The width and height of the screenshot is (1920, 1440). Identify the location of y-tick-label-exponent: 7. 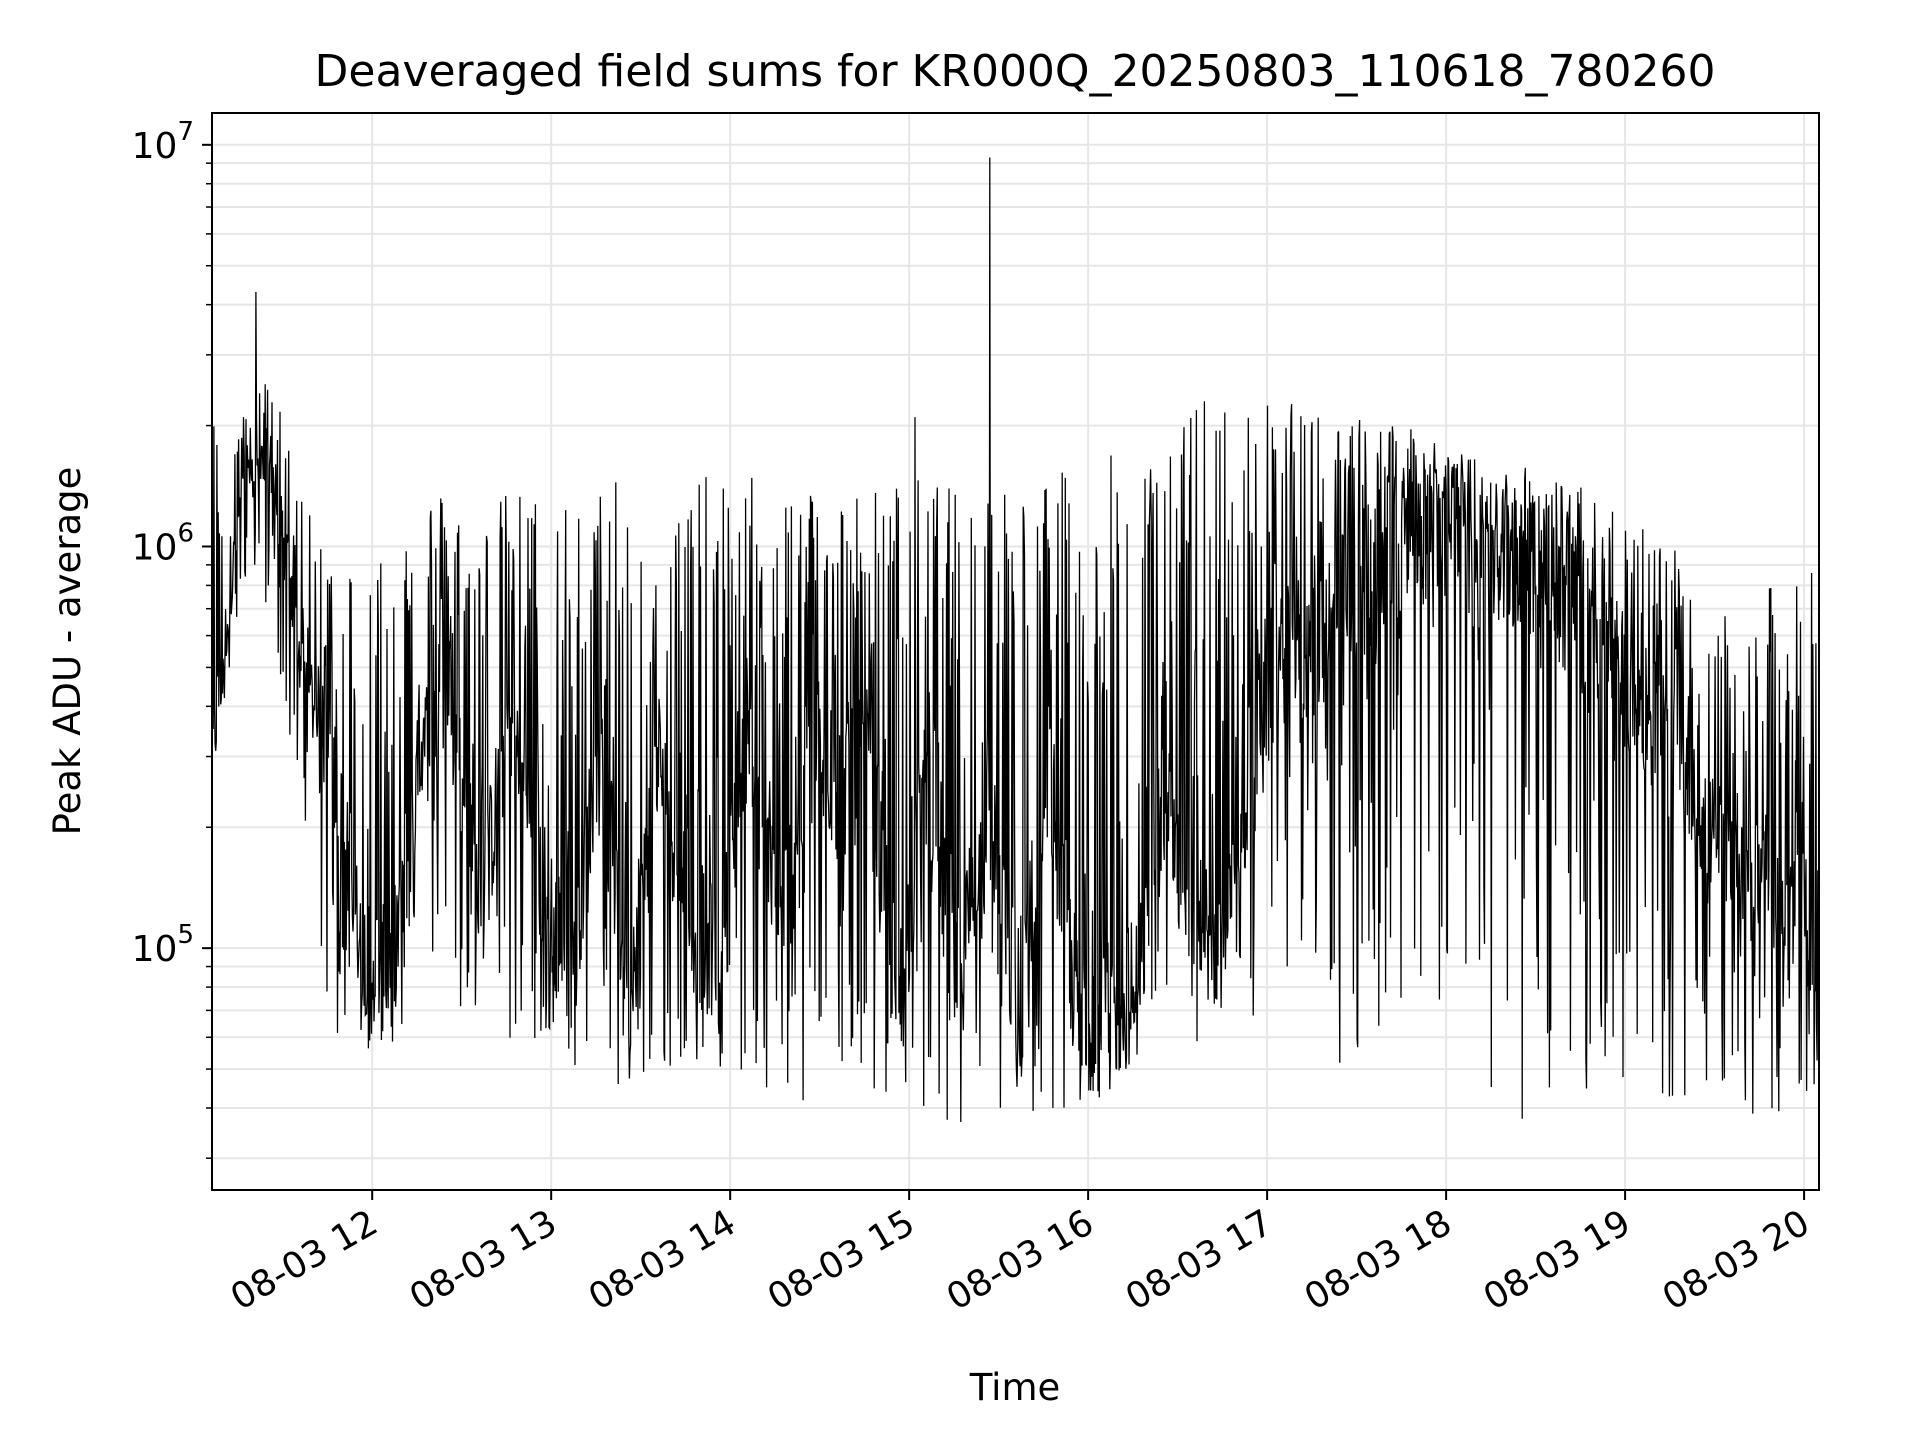
(185, 132).